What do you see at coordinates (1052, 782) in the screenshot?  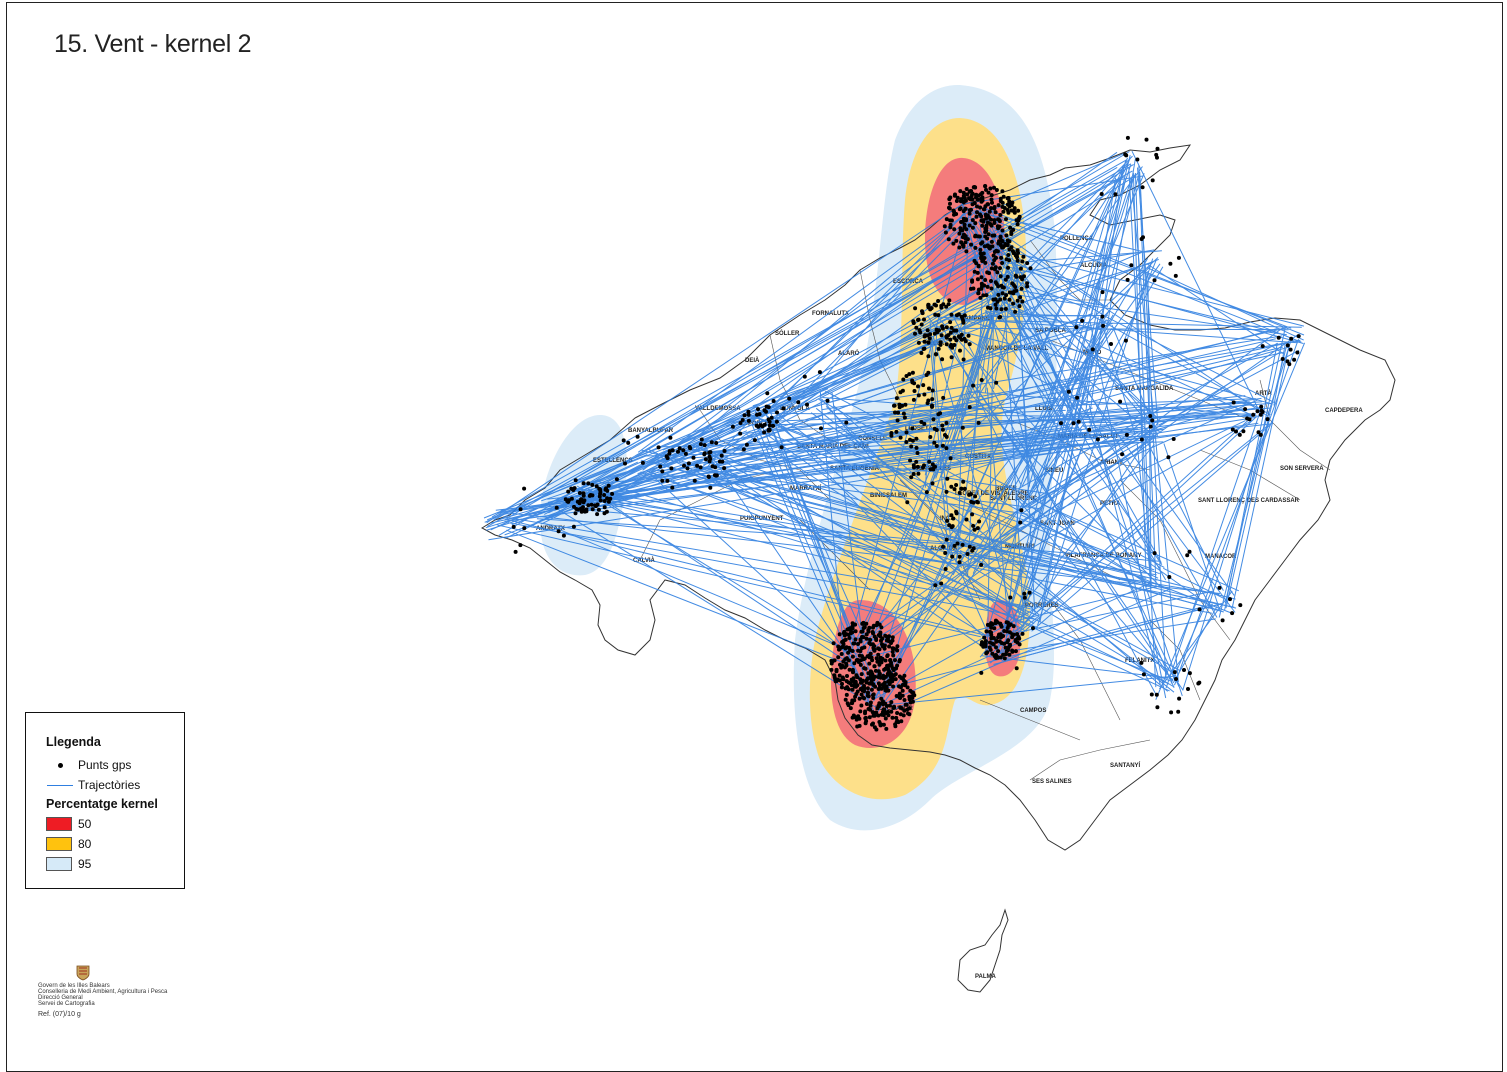 I see `place-label: SES SALINES` at bounding box center [1052, 782].